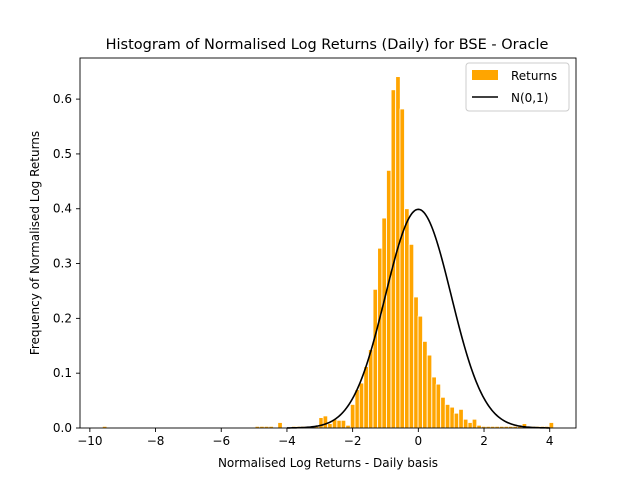  Describe the element at coordinates (287, 441) in the screenshot. I see `x-tick-label: −4` at that location.